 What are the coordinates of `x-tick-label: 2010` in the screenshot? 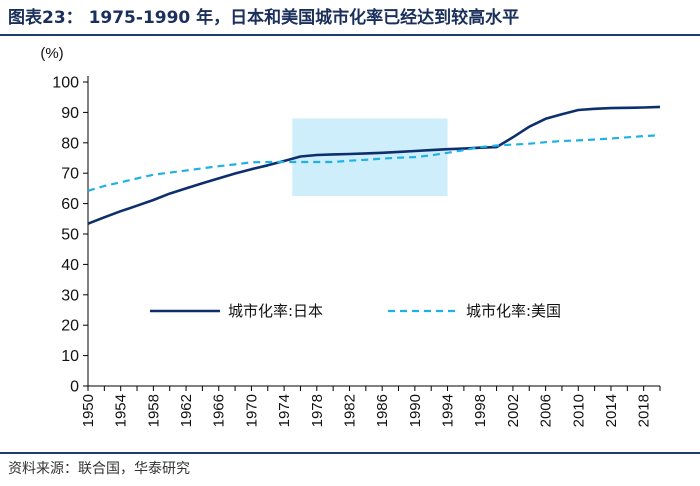 It's located at (578, 410).